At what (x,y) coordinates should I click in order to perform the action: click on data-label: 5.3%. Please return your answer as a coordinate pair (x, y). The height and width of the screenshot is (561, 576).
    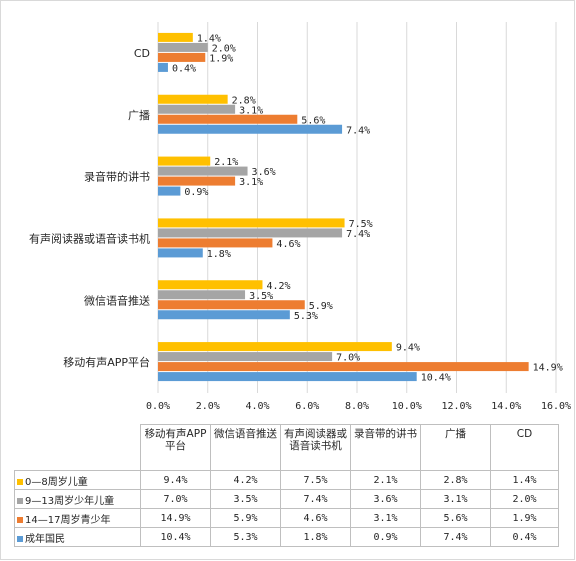
    Looking at the image, I should click on (306, 316).